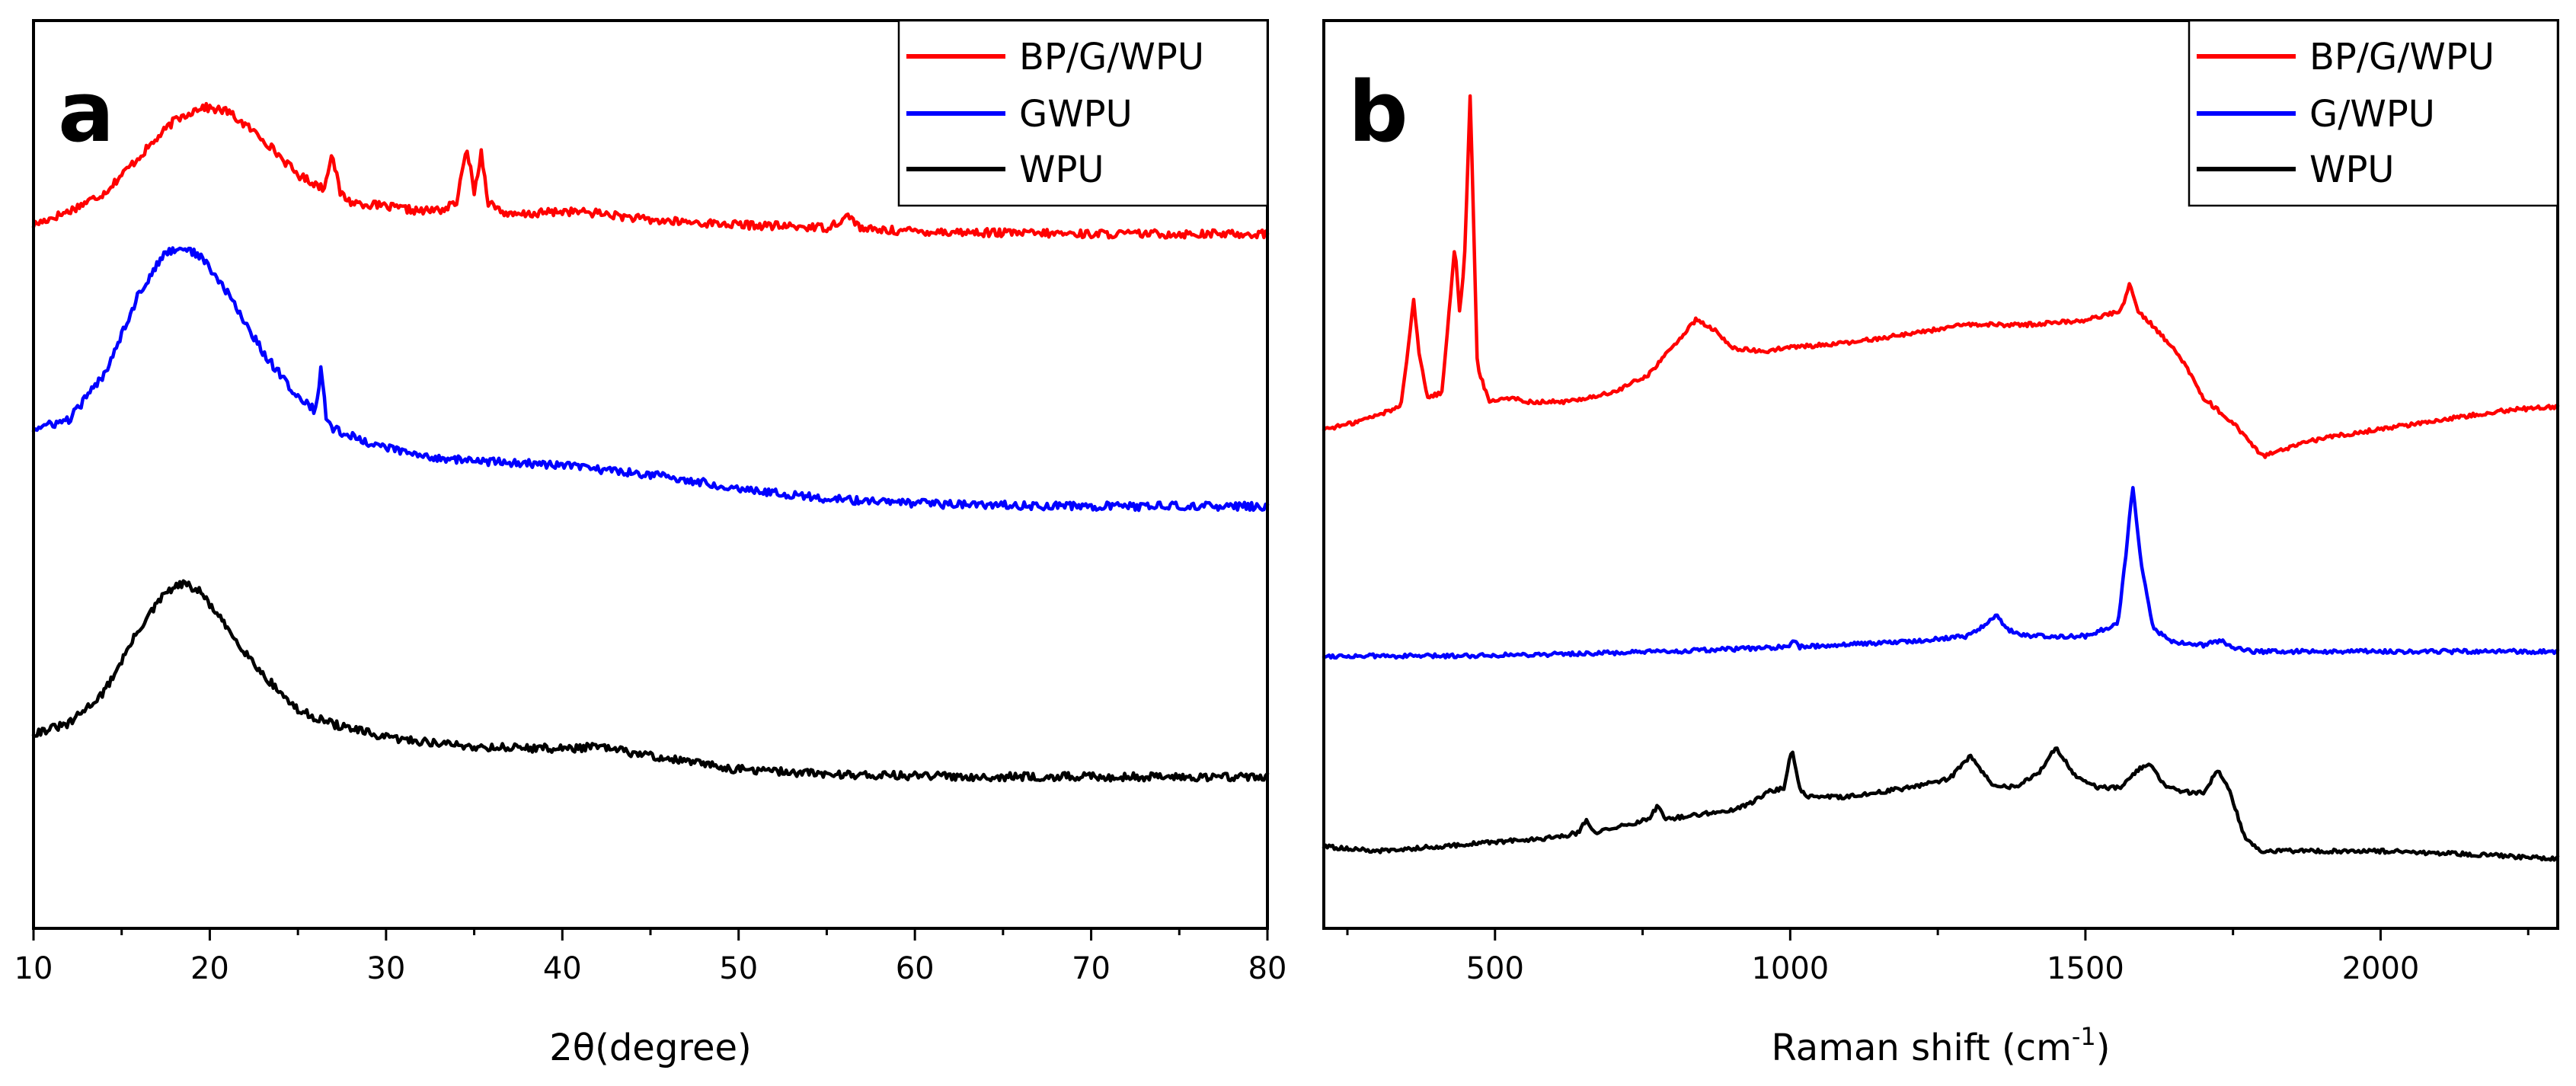 The image size is (2576, 1086). I want to click on panel-label-a: a, so click(86, 112).